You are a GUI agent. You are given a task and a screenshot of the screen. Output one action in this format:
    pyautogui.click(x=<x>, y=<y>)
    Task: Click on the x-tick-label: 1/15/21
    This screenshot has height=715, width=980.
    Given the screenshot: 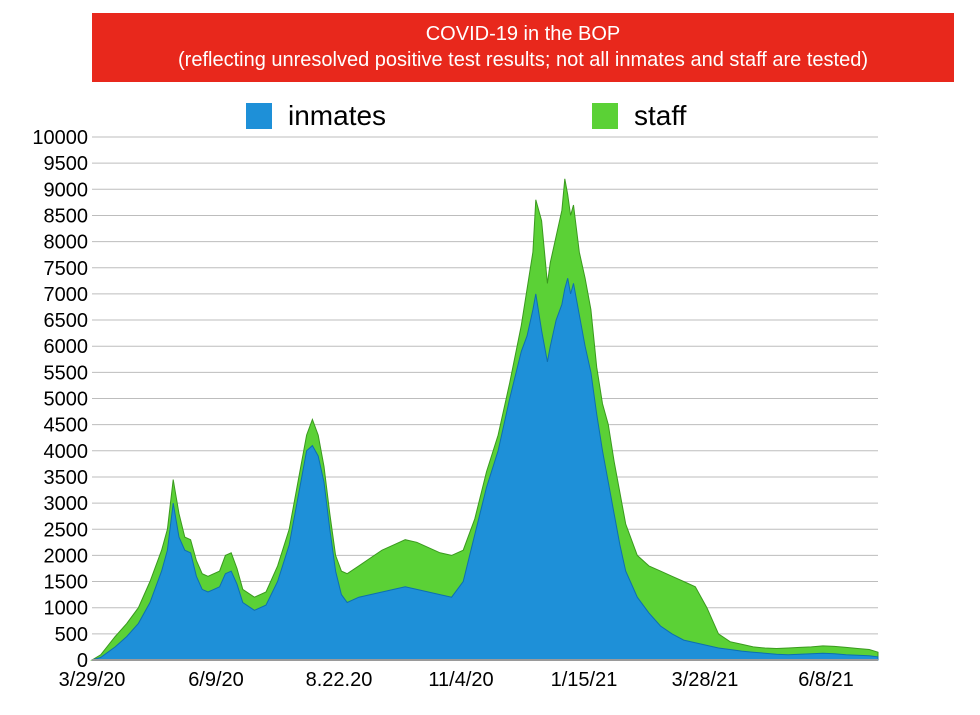 What is the action you would take?
    pyautogui.click(x=584, y=680)
    